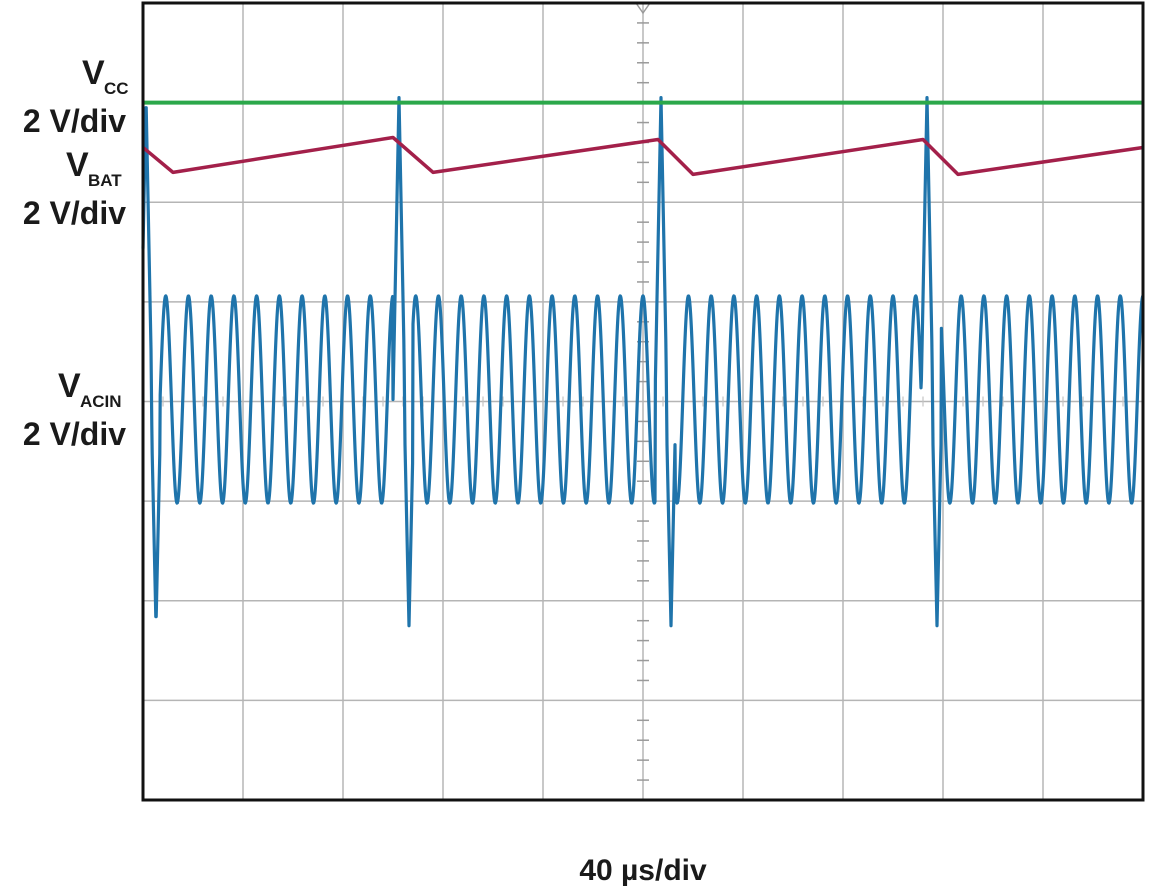 This screenshot has height=896, width=1152. Describe the element at coordinates (643, 8) in the screenshot. I see `trigger-marker-icon` at that location.